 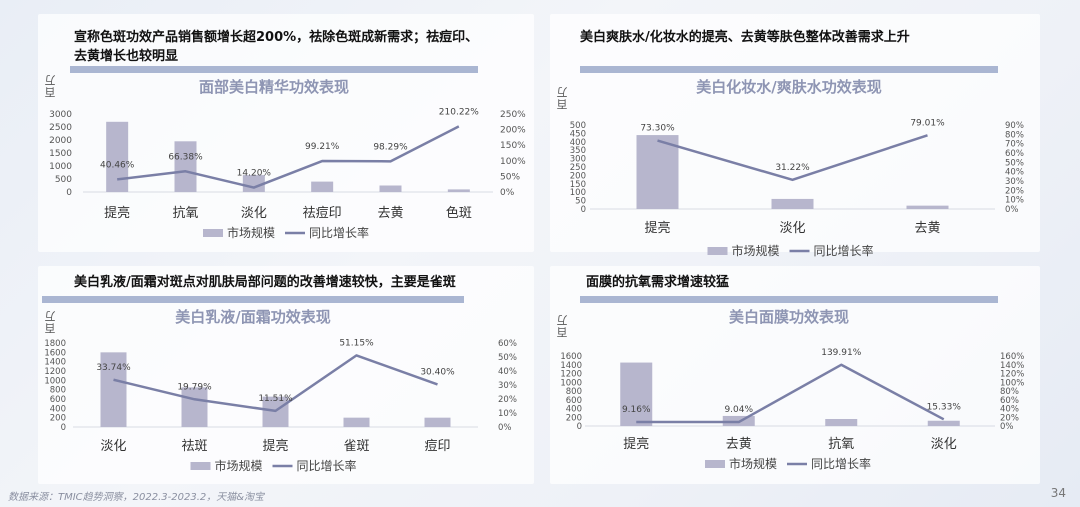 What do you see at coordinates (578, 185) in the screenshot?
I see `y-axis-tick: 150` at bounding box center [578, 185].